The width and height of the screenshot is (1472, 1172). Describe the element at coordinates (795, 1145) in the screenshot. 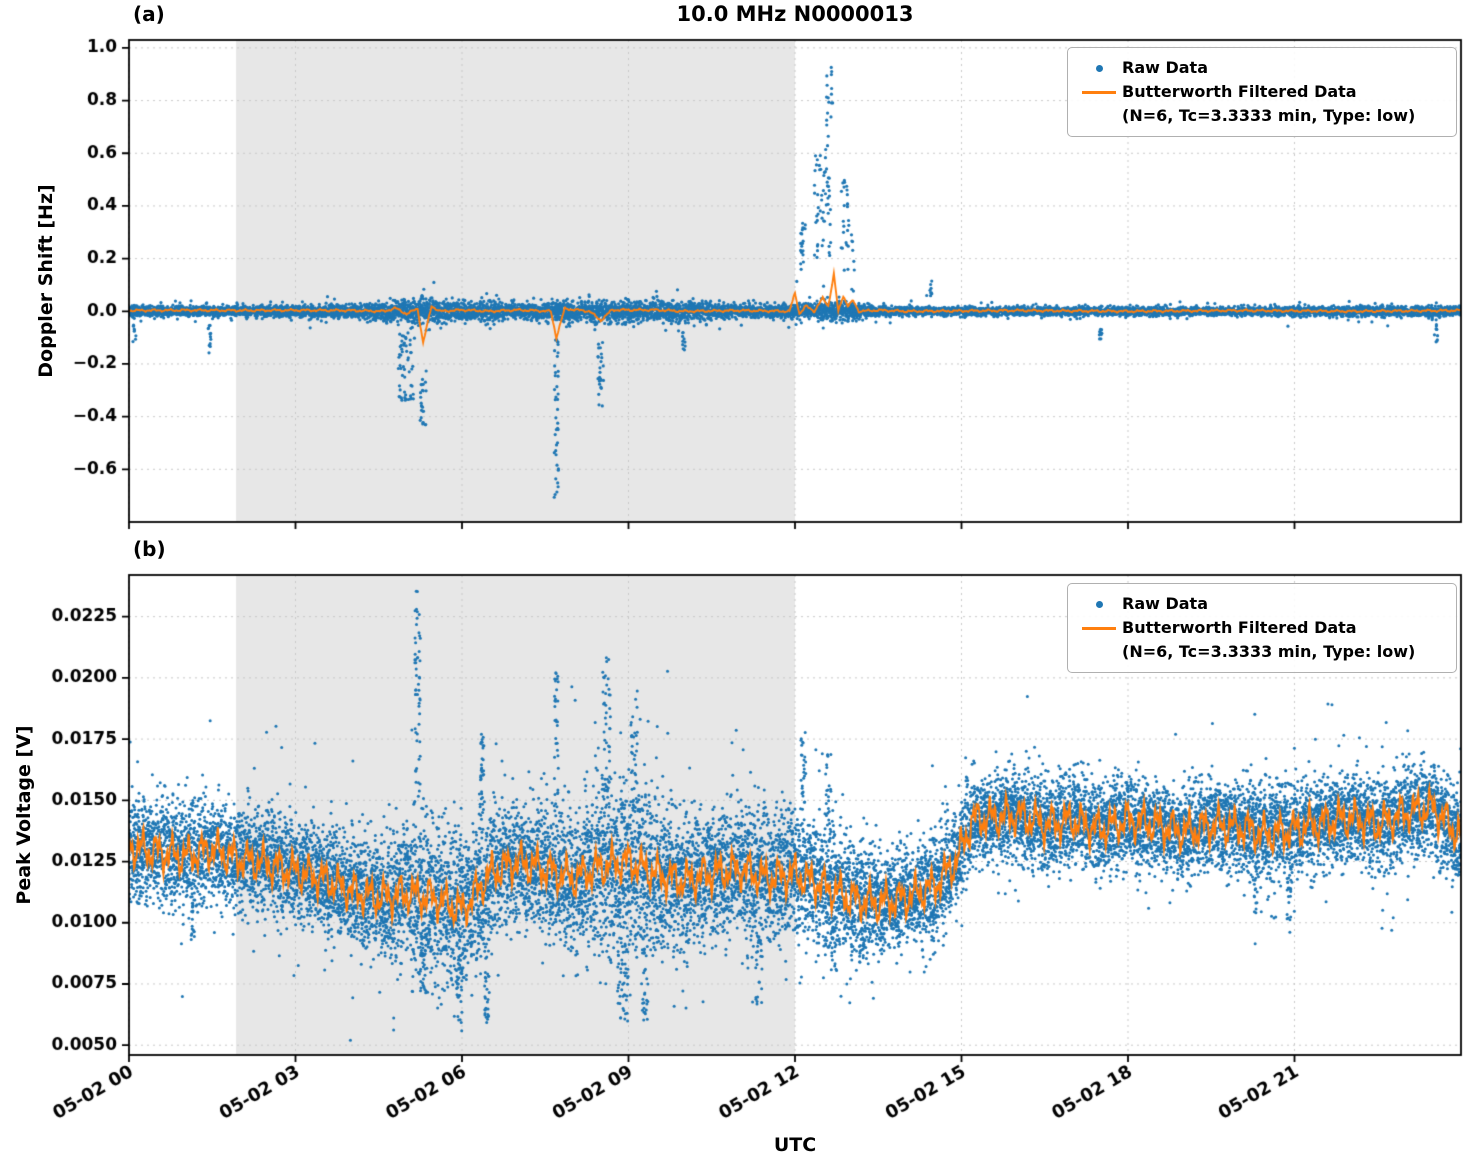

I see `x-axis-label: UTC` at that location.